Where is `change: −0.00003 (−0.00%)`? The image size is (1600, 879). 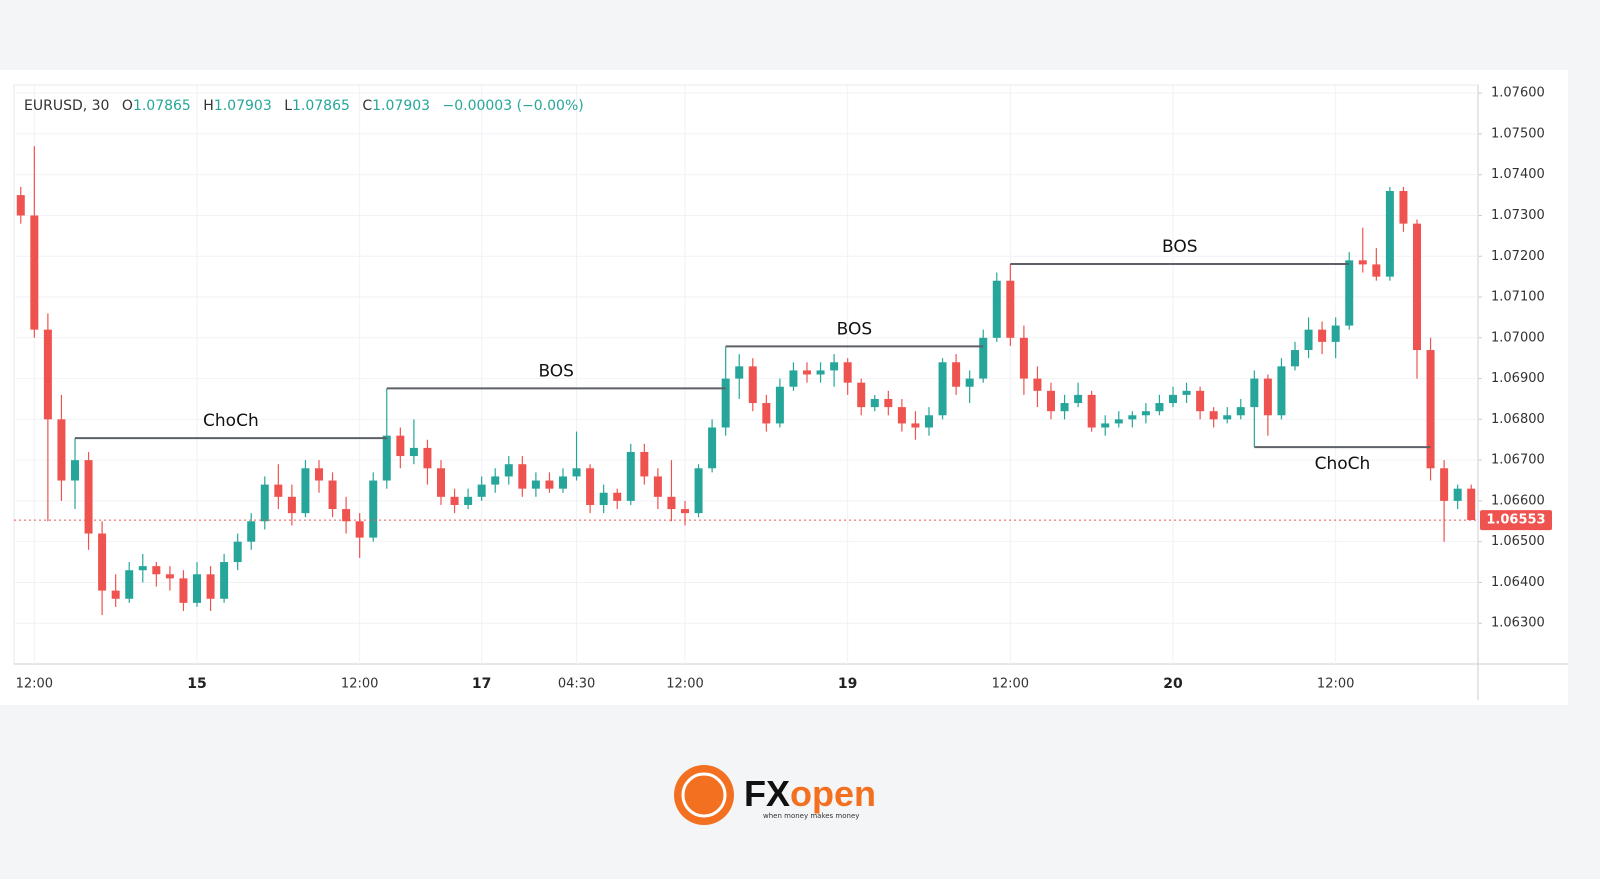 change: −0.00003 (−0.00%) is located at coordinates (513, 106).